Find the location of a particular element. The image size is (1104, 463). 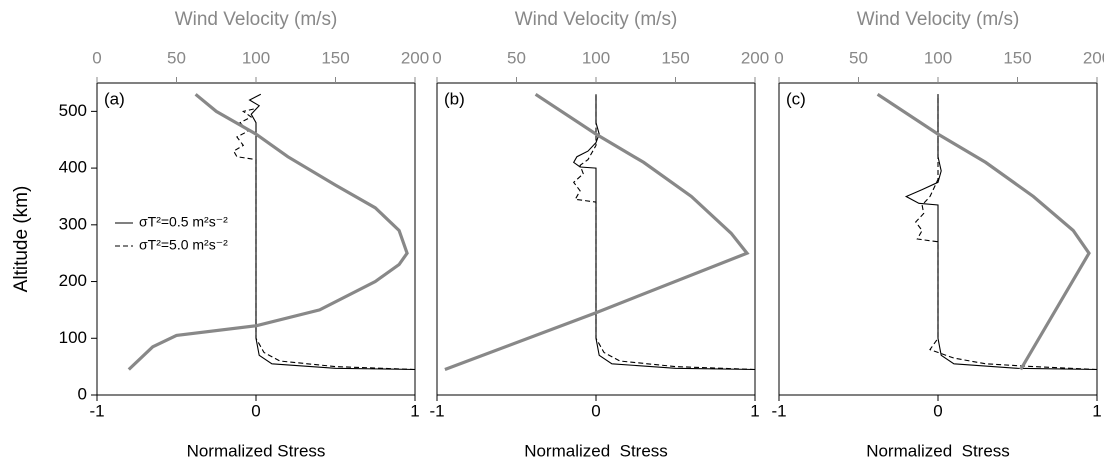

y-tick-label: 100 is located at coordinates (73, 337).